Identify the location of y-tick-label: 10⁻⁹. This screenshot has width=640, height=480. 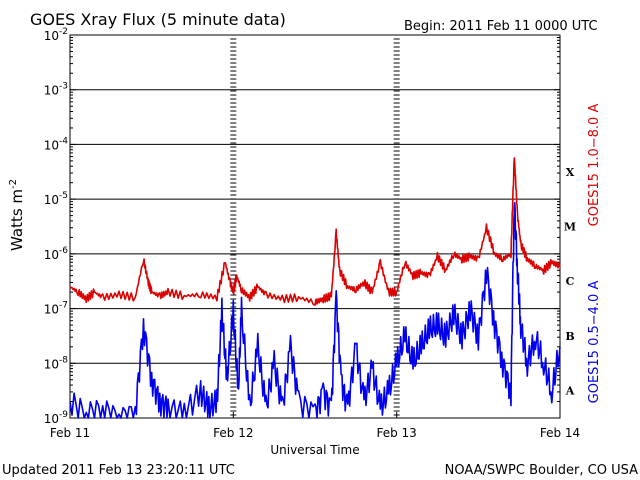
(56, 418).